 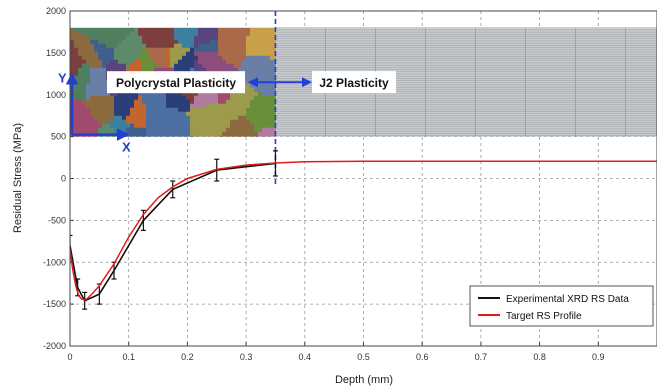 What do you see at coordinates (54, 346) in the screenshot?
I see `y-tick-label: -2000` at bounding box center [54, 346].